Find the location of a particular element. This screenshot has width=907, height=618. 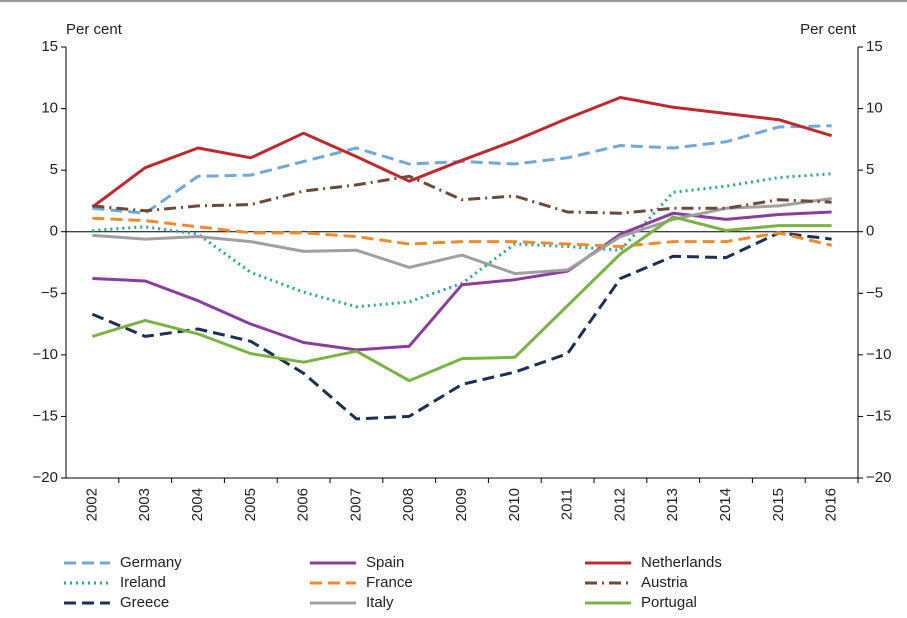

x-tick-label: 2010 is located at coordinates (514, 504).